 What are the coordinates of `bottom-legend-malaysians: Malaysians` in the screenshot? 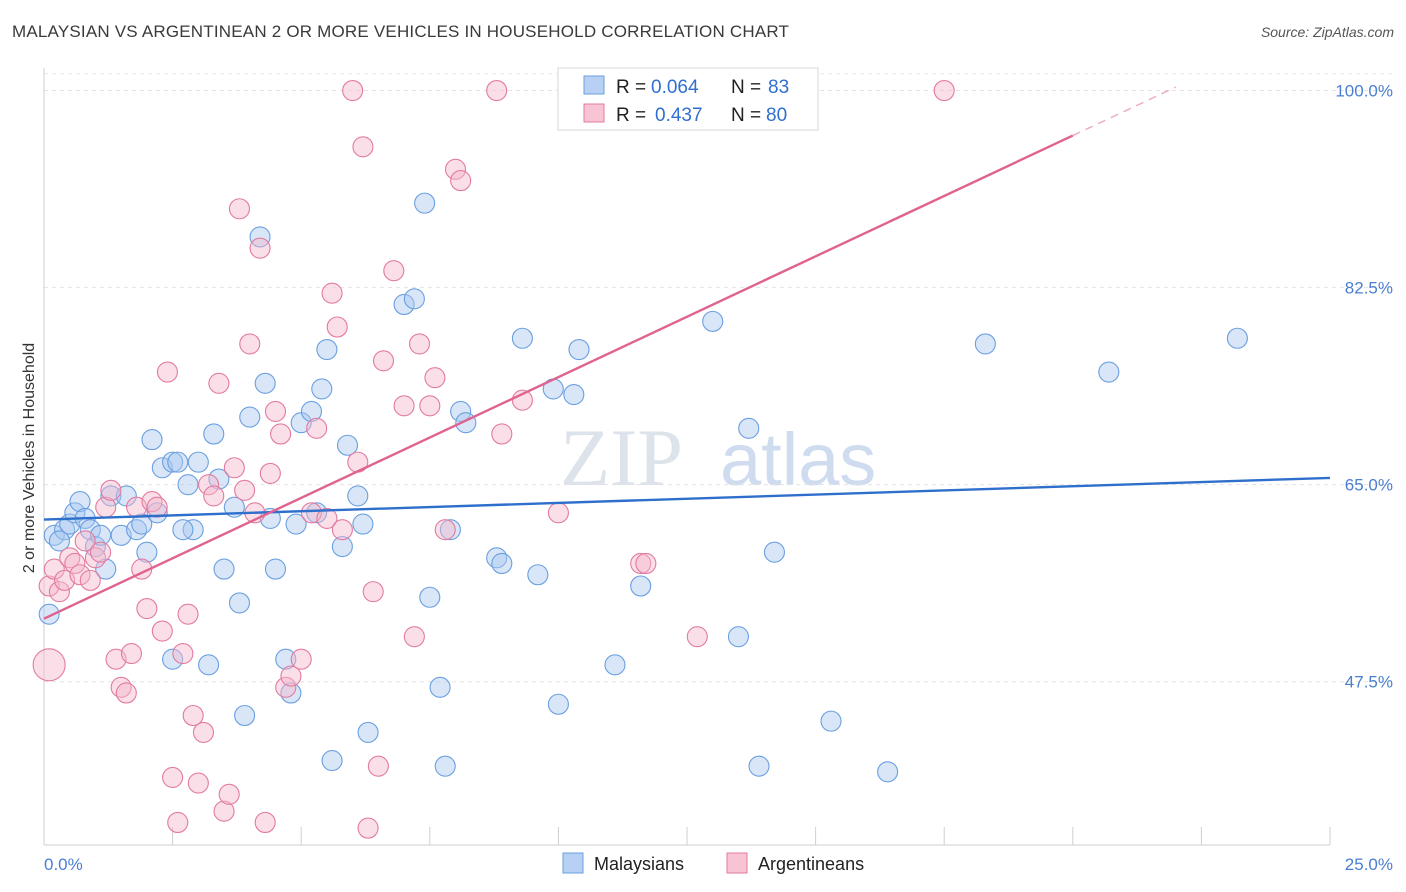 It's located at (639, 864).